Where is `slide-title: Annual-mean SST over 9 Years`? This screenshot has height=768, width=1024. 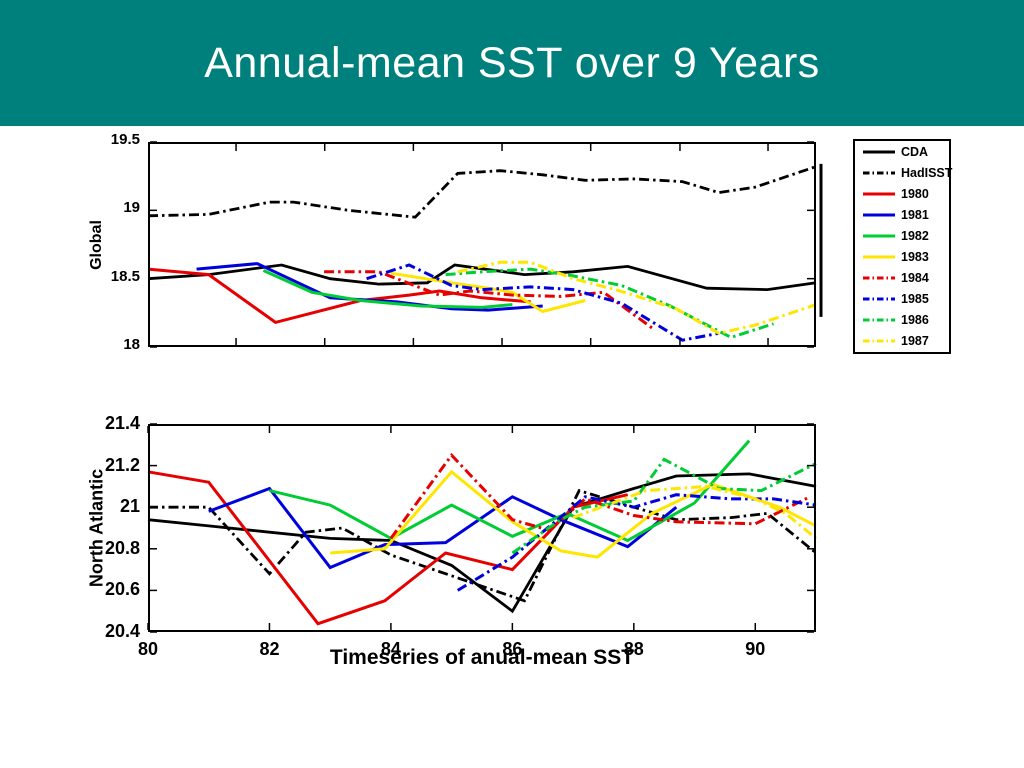 slide-title: Annual-mean SST over 9 Years is located at coordinates (512, 62).